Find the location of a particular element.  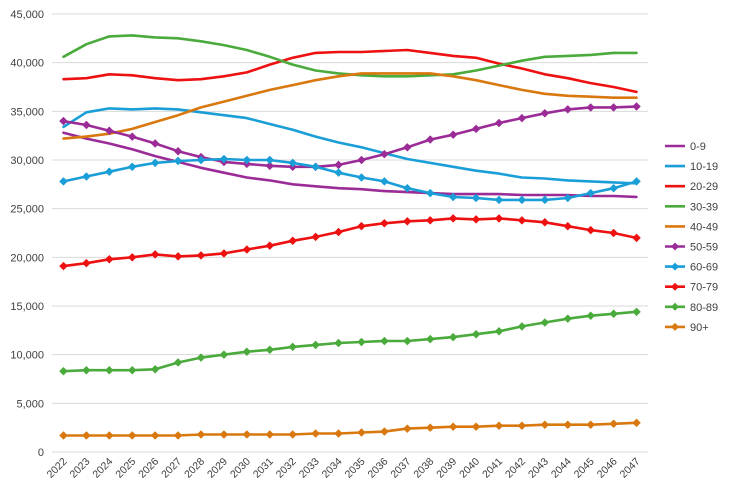

x-tick-label: 2037 is located at coordinates (400, 468).